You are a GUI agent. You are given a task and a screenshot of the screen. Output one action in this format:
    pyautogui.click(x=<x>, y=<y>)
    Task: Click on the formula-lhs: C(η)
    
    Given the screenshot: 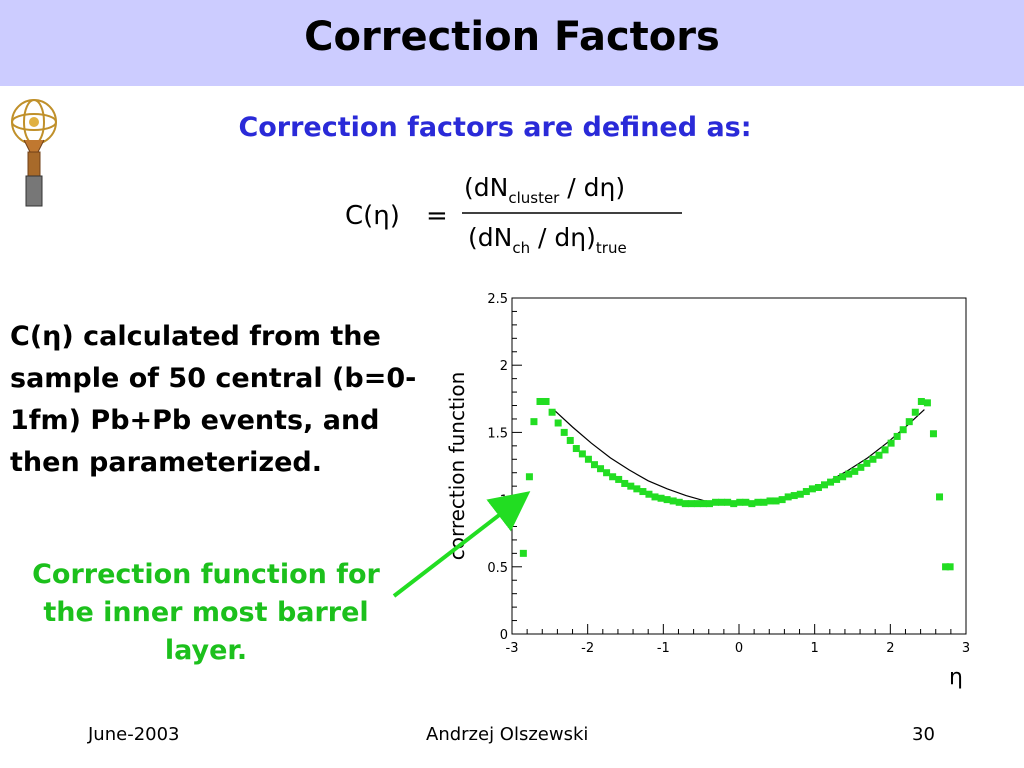 What is the action you would take?
    pyautogui.click(x=372, y=216)
    